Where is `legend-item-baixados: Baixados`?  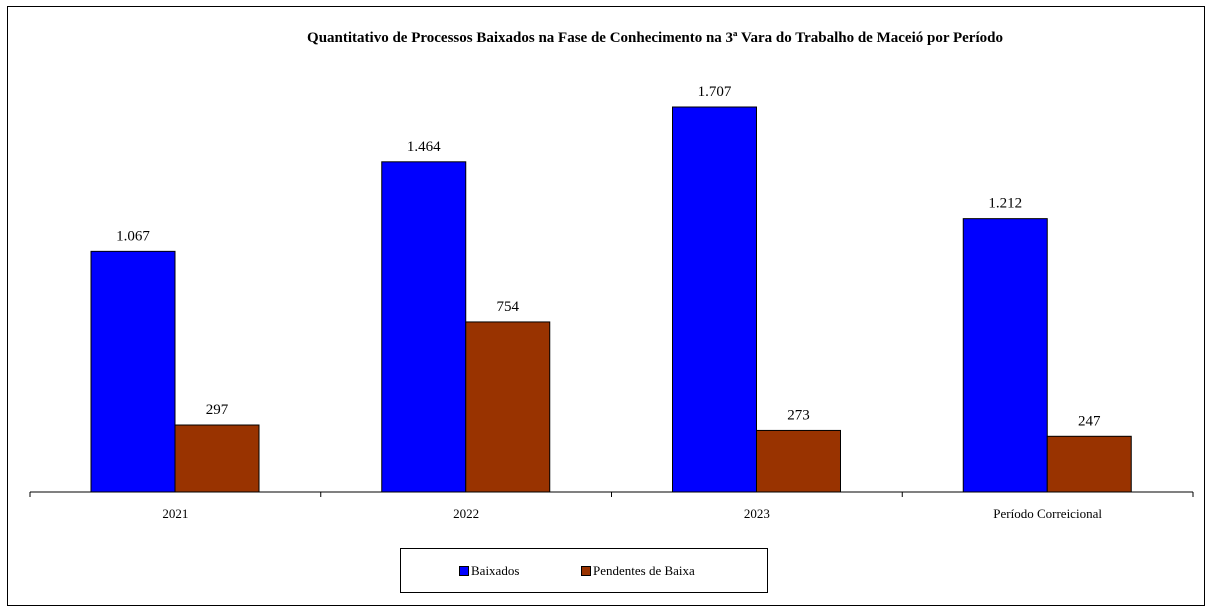
legend-item-baixados: Baixados is located at coordinates (489, 571).